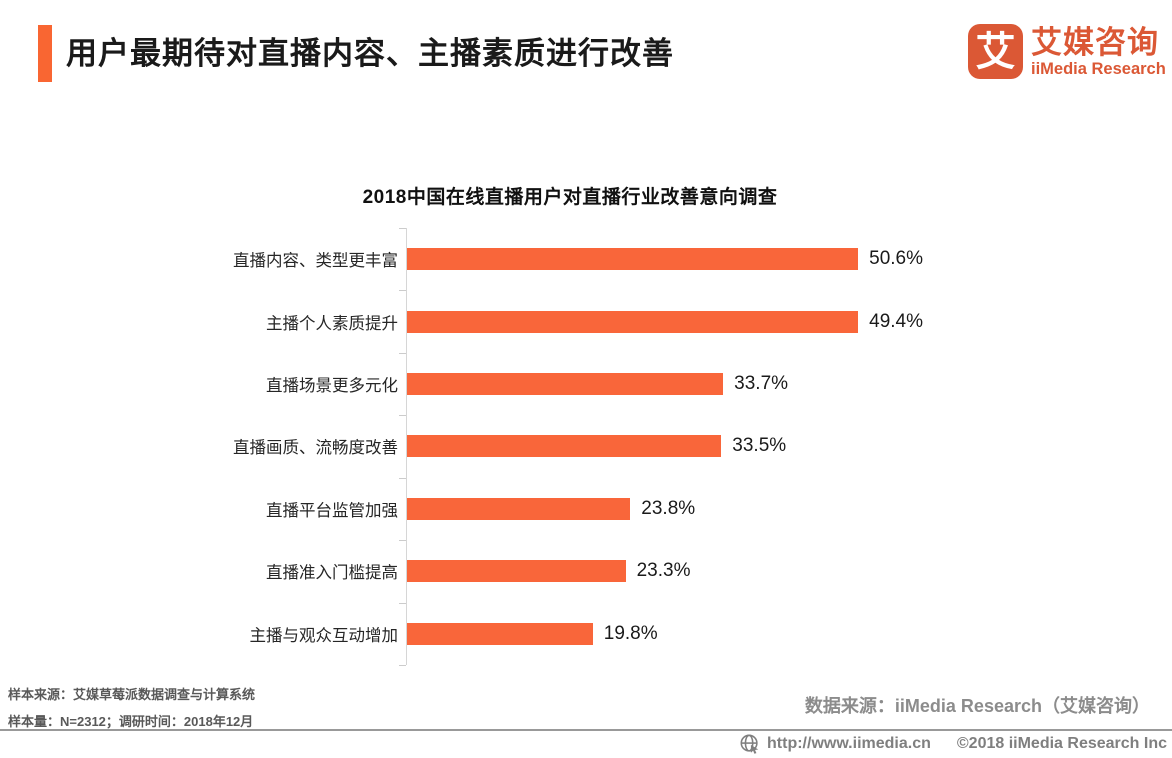 This screenshot has width=1172, height=758. I want to click on chart-row: 19.8%, so click(665, 634).